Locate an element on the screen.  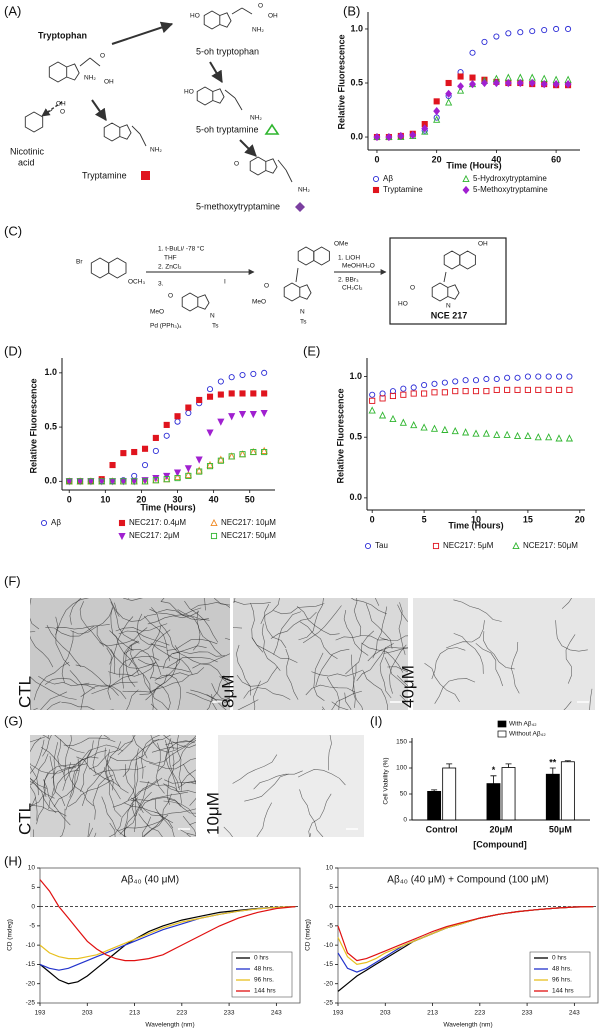
x-tick-label: 30 is located at coordinates (178, 499).